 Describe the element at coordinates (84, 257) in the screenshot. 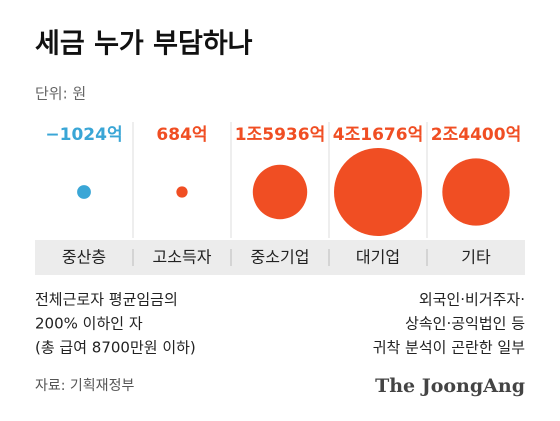

I see `category-label: 중산층` at that location.